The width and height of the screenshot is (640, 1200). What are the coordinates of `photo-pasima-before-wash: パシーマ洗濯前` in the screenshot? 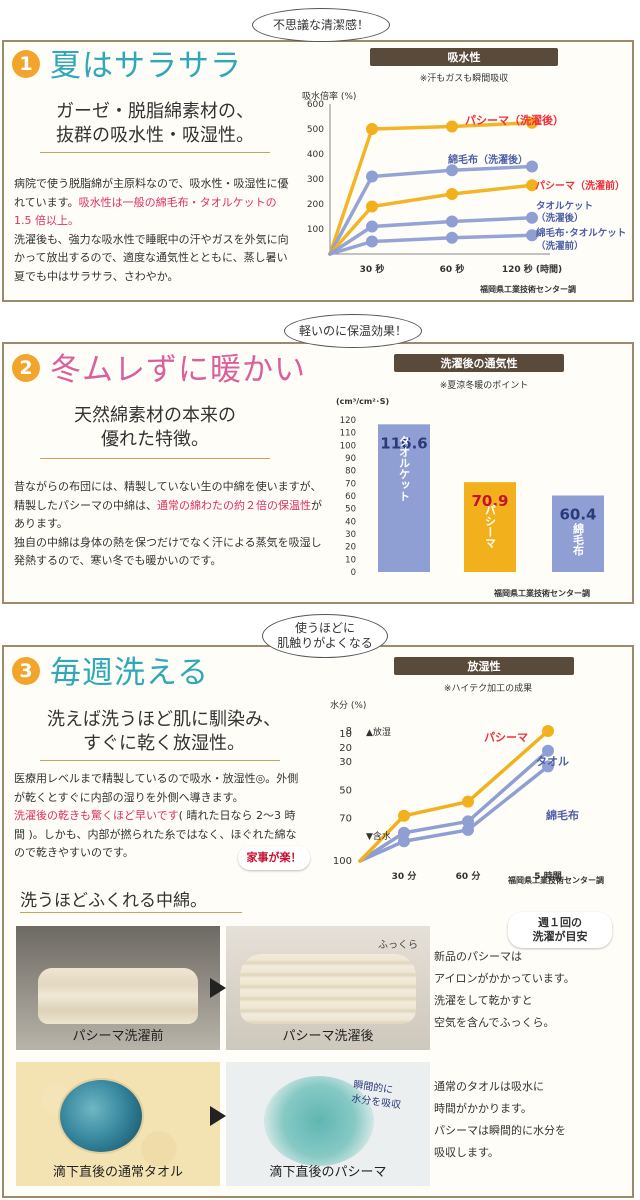 It's located at (118, 988).